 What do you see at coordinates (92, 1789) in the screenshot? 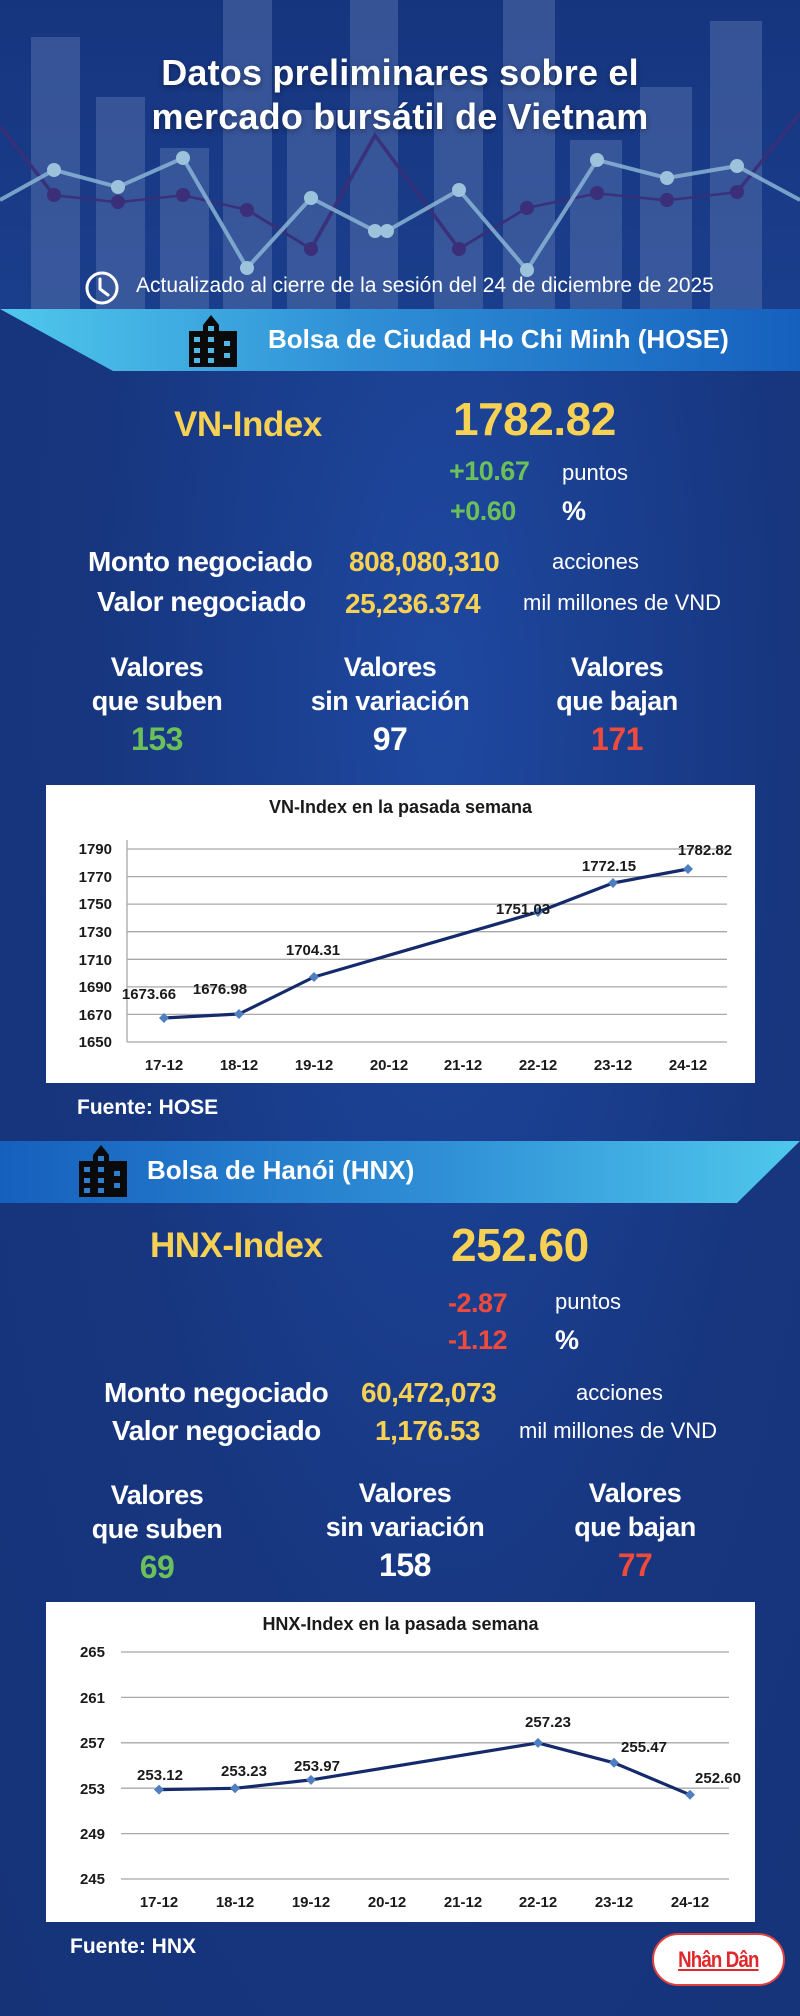
I see `svg-text: 253` at bounding box center [92, 1789].